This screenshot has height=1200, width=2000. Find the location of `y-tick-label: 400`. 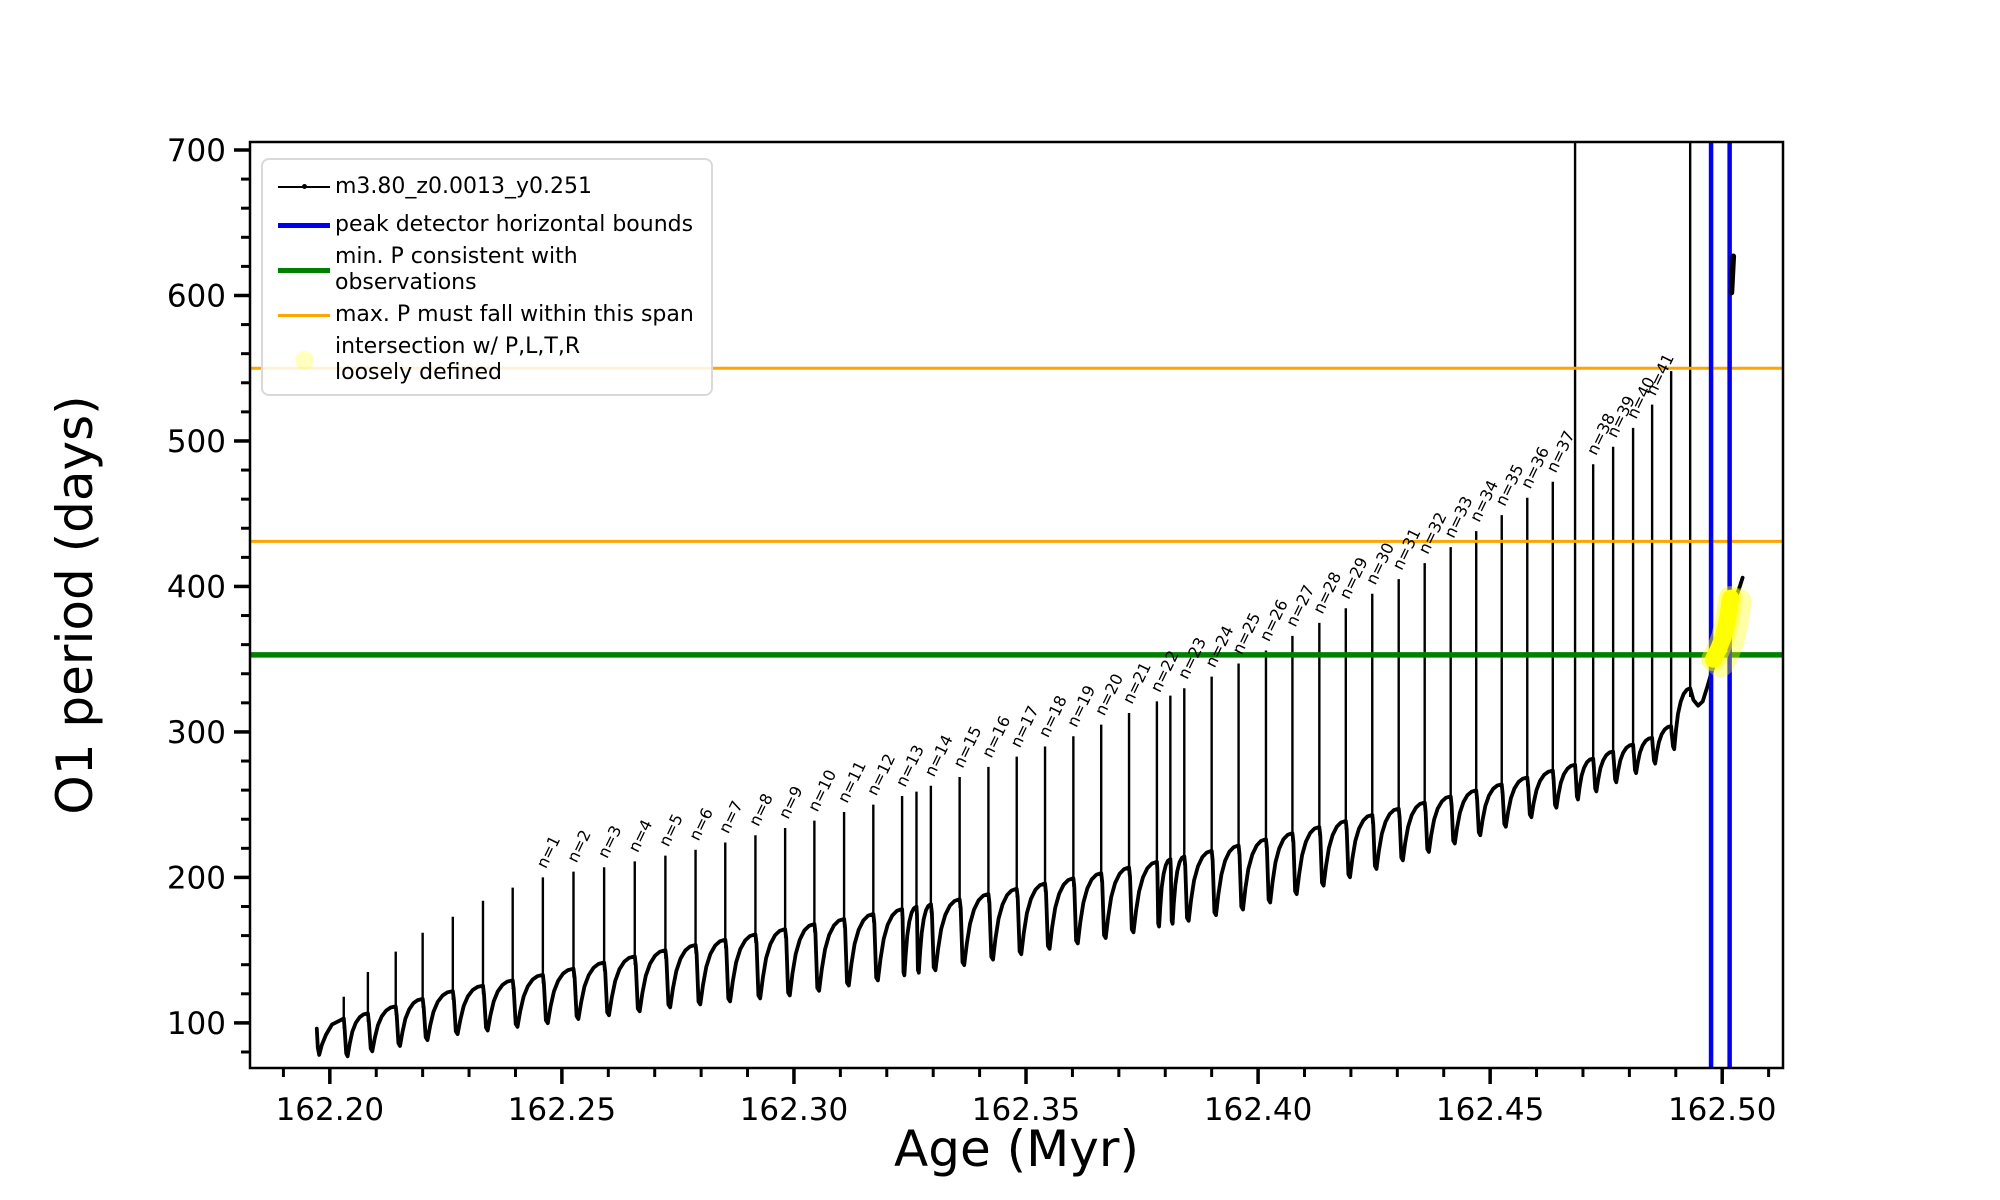

y-tick-label: 400 is located at coordinates (196, 587).